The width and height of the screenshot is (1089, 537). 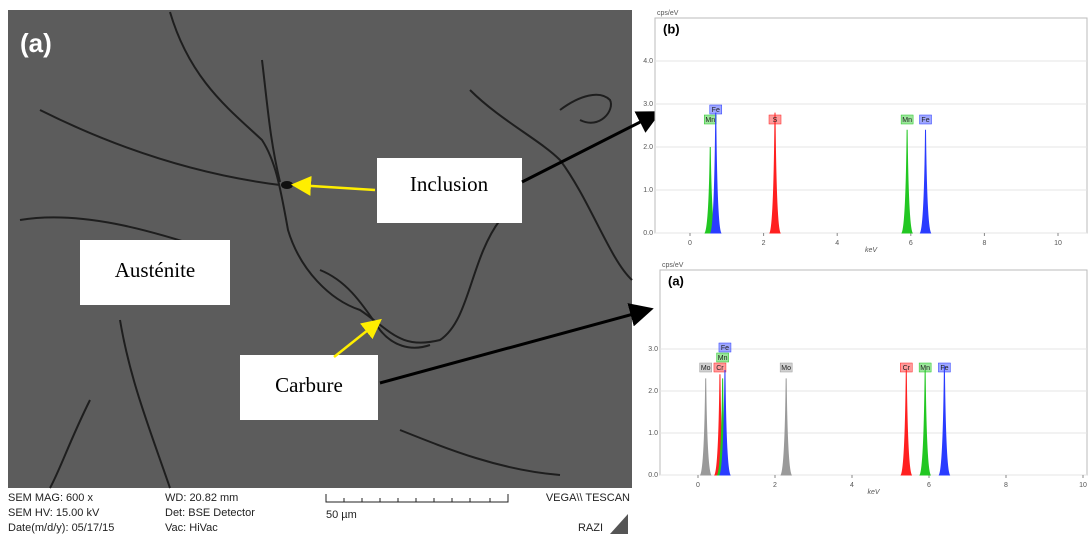 What do you see at coordinates (590, 528) in the screenshot?
I see `lab: RAZI` at bounding box center [590, 528].